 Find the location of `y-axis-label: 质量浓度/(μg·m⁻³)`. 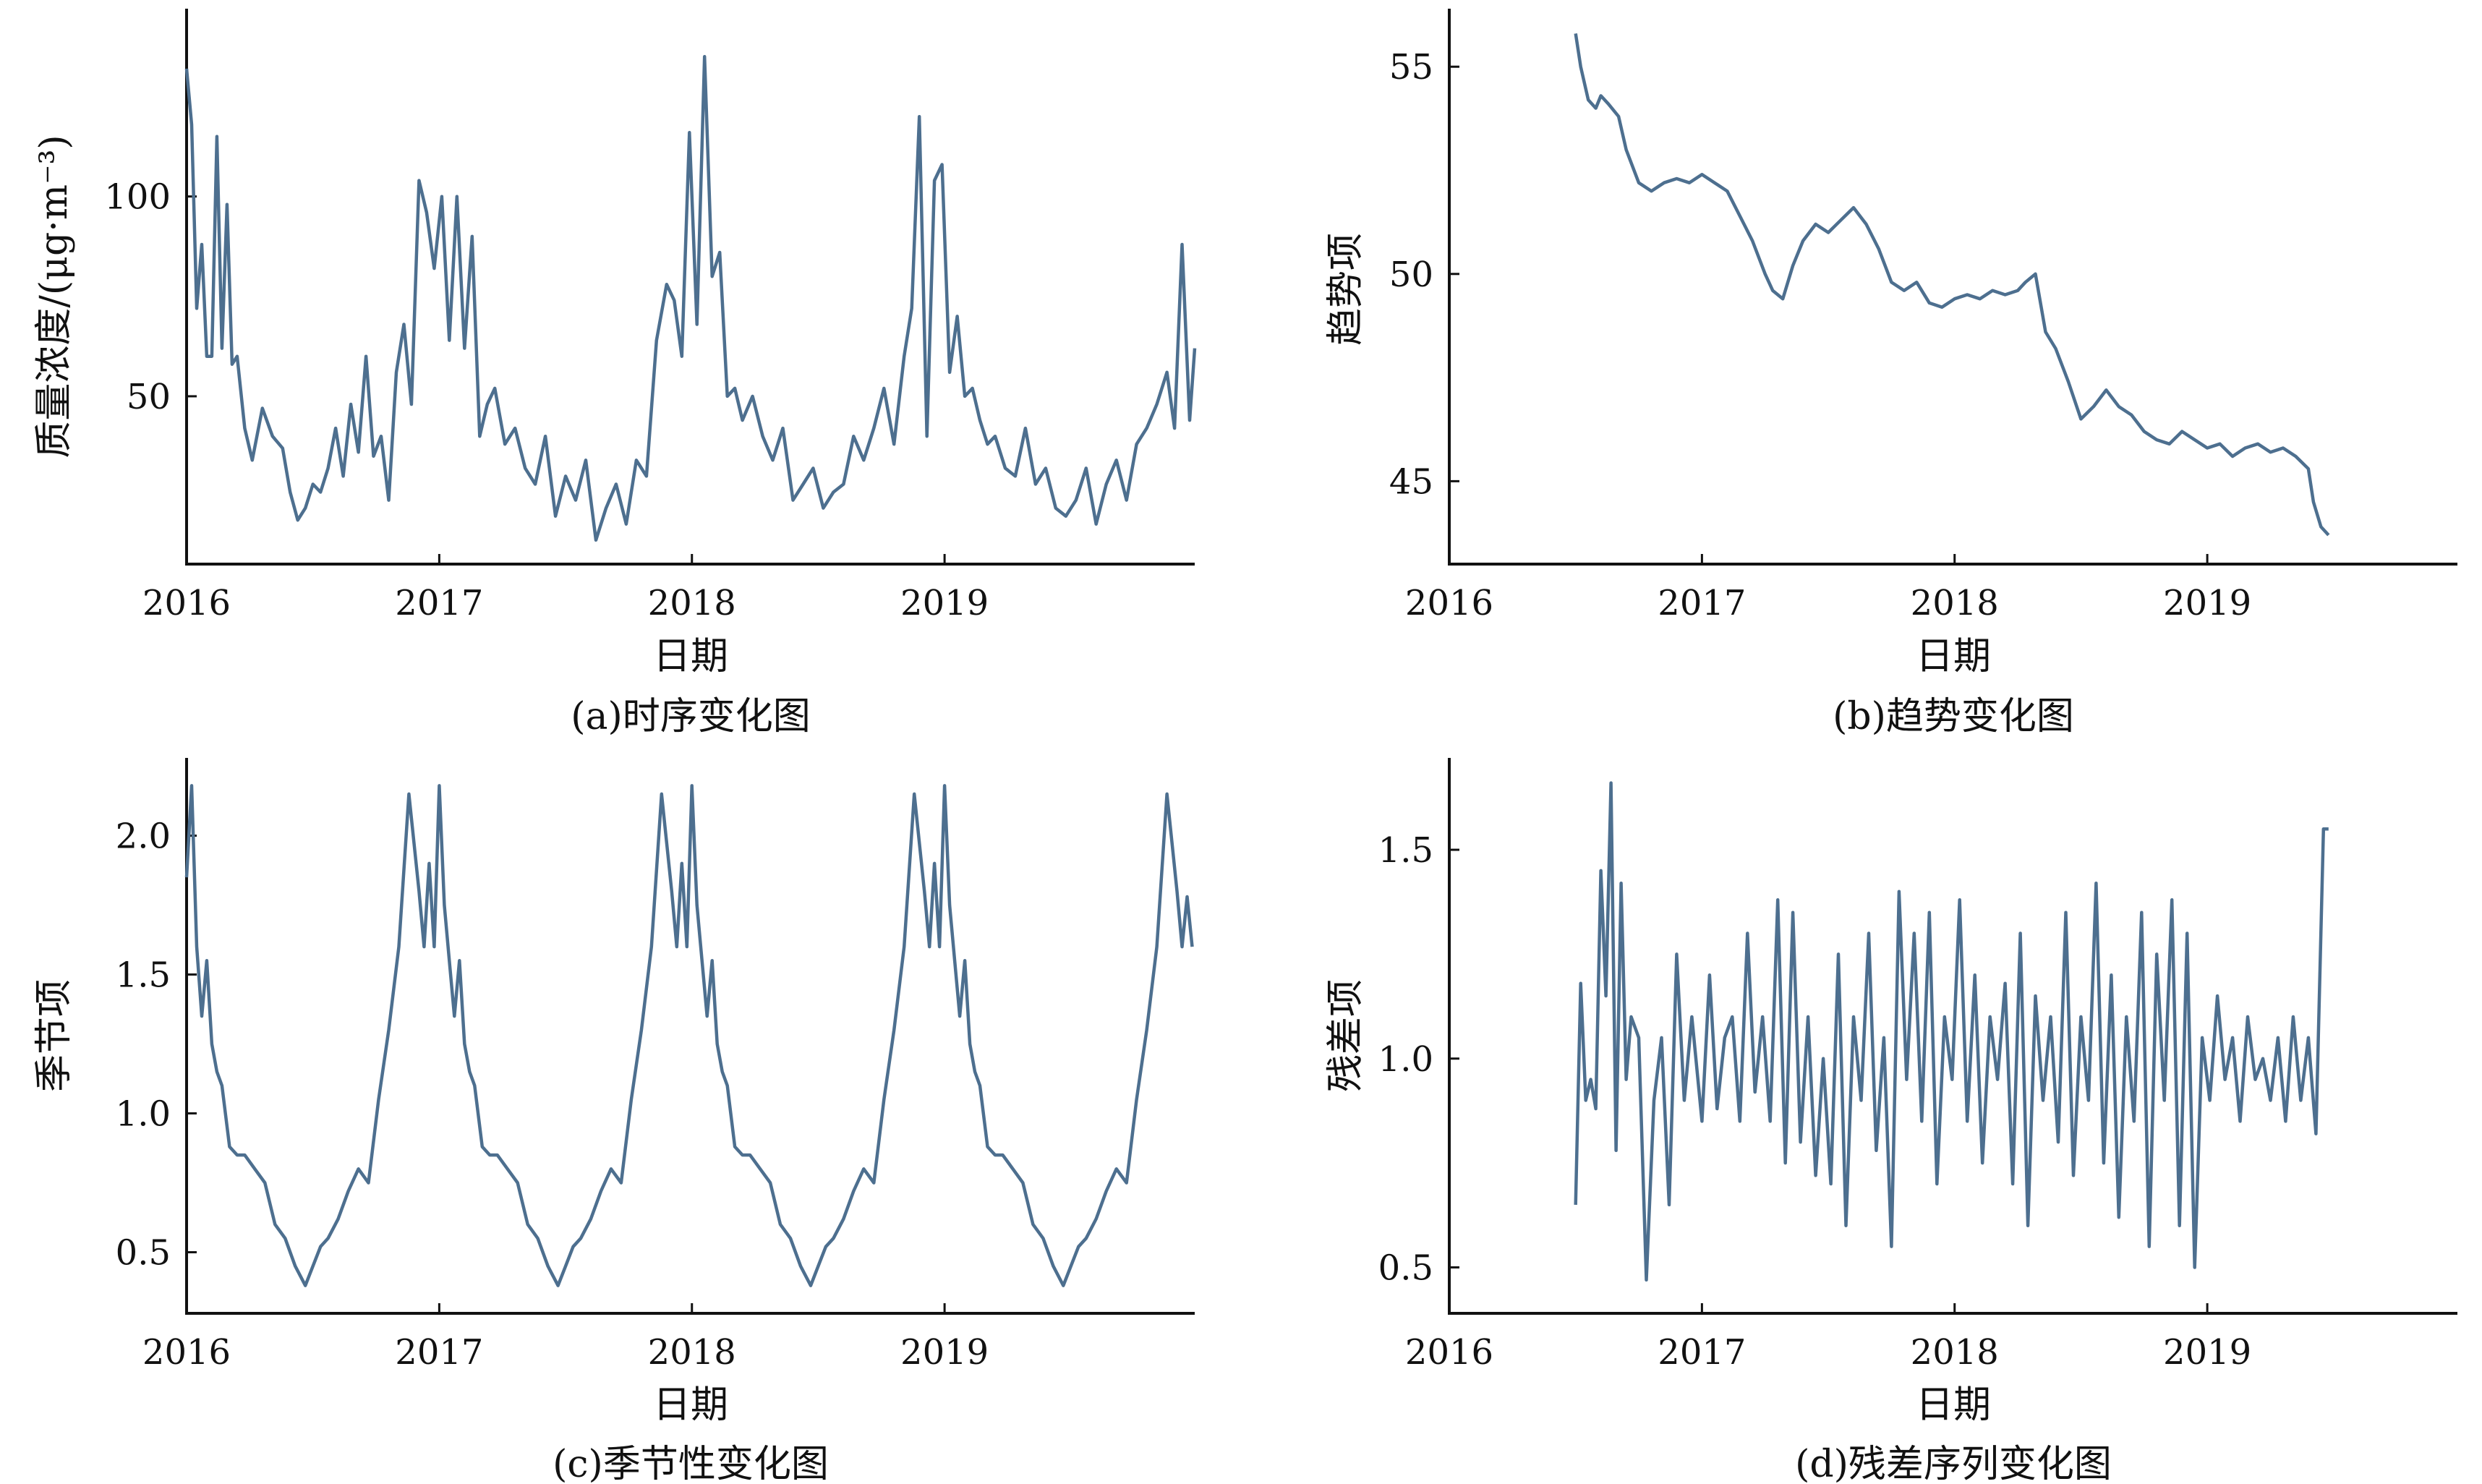

y-axis-label: 质量浓度/(μg·m⁻³) is located at coordinates (54, 296).